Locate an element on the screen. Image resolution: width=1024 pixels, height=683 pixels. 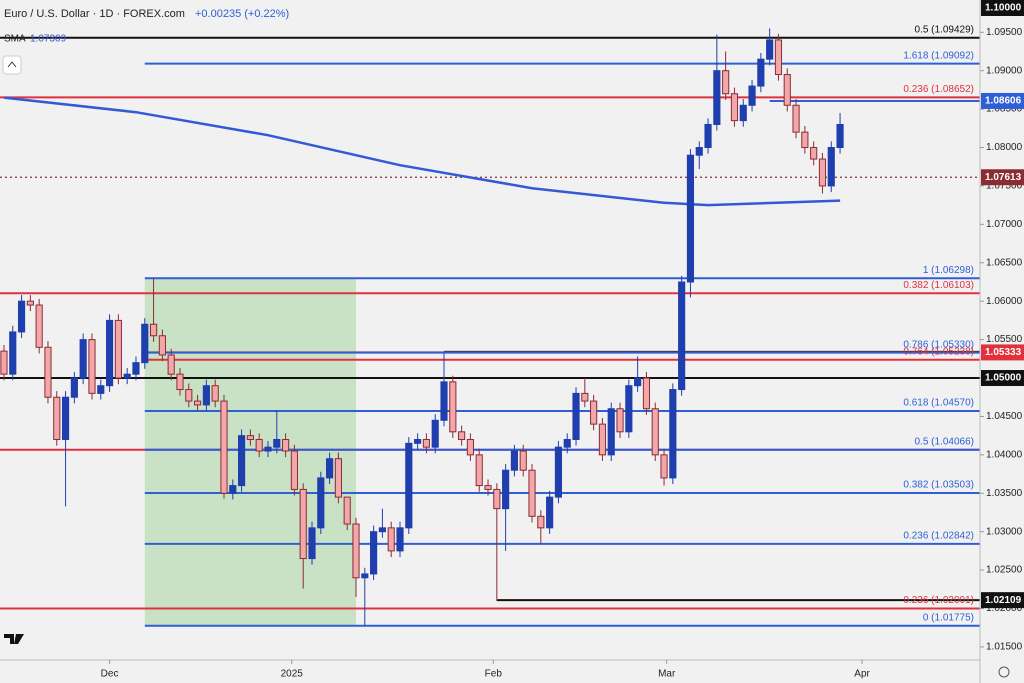
y-tick-label: 1.02000 is located at coordinates (1004, 608).